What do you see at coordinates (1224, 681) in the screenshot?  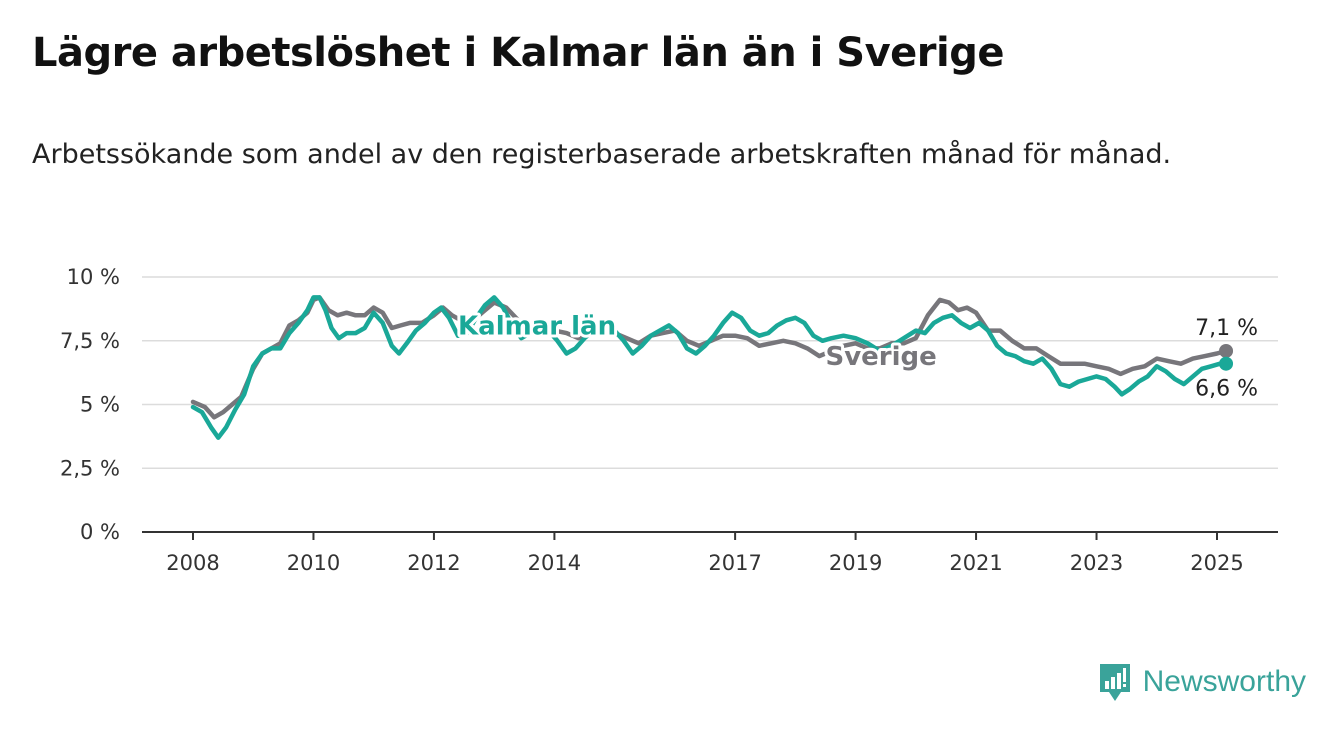 I see `brand-name: Newsworthy` at bounding box center [1224, 681].